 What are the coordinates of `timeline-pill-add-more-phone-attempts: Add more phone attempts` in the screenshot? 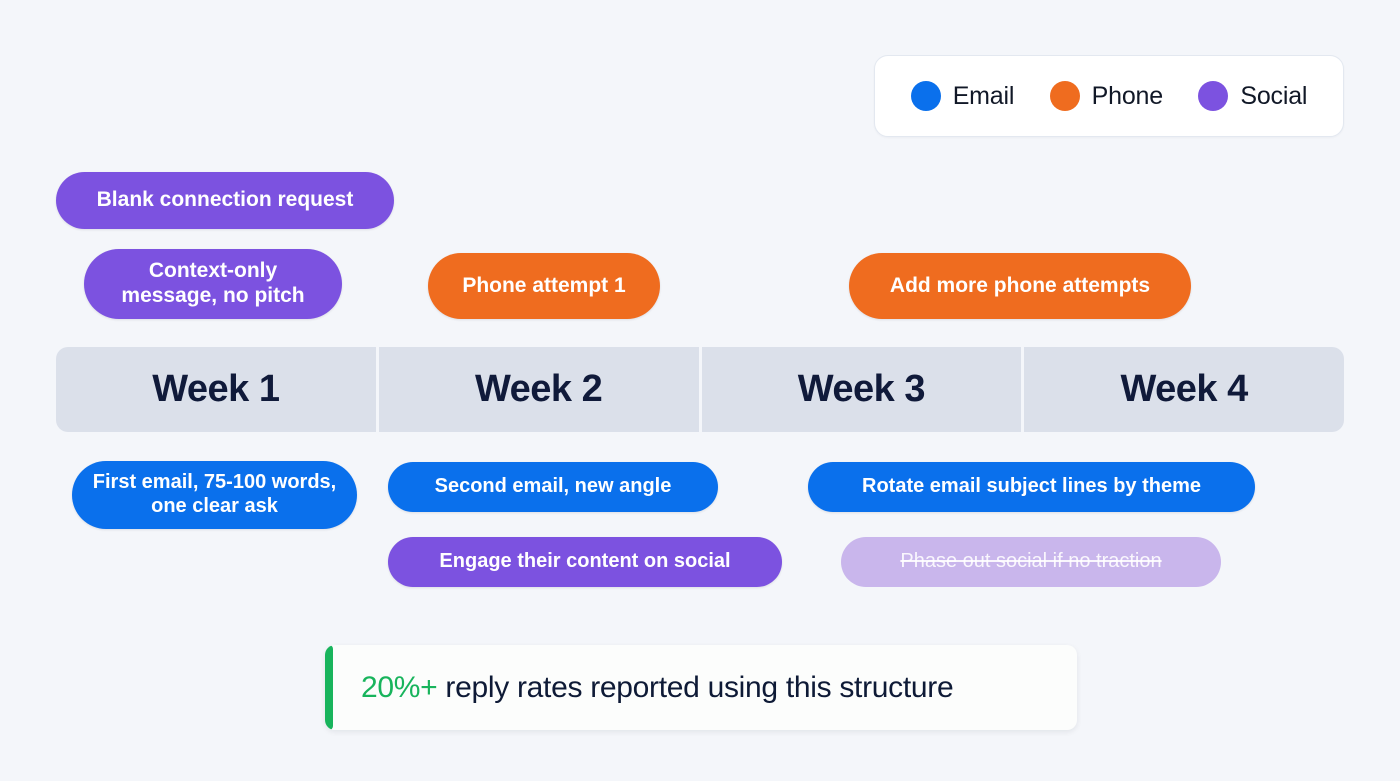 It's located at (1020, 286).